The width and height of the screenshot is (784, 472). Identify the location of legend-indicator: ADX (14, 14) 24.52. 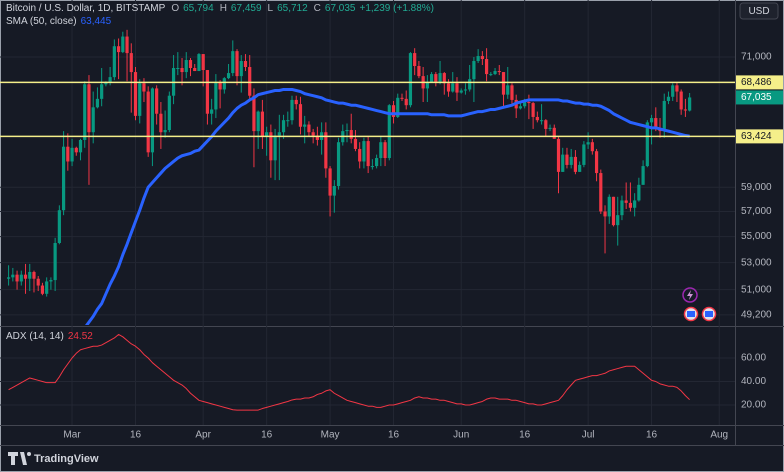
(49, 336).